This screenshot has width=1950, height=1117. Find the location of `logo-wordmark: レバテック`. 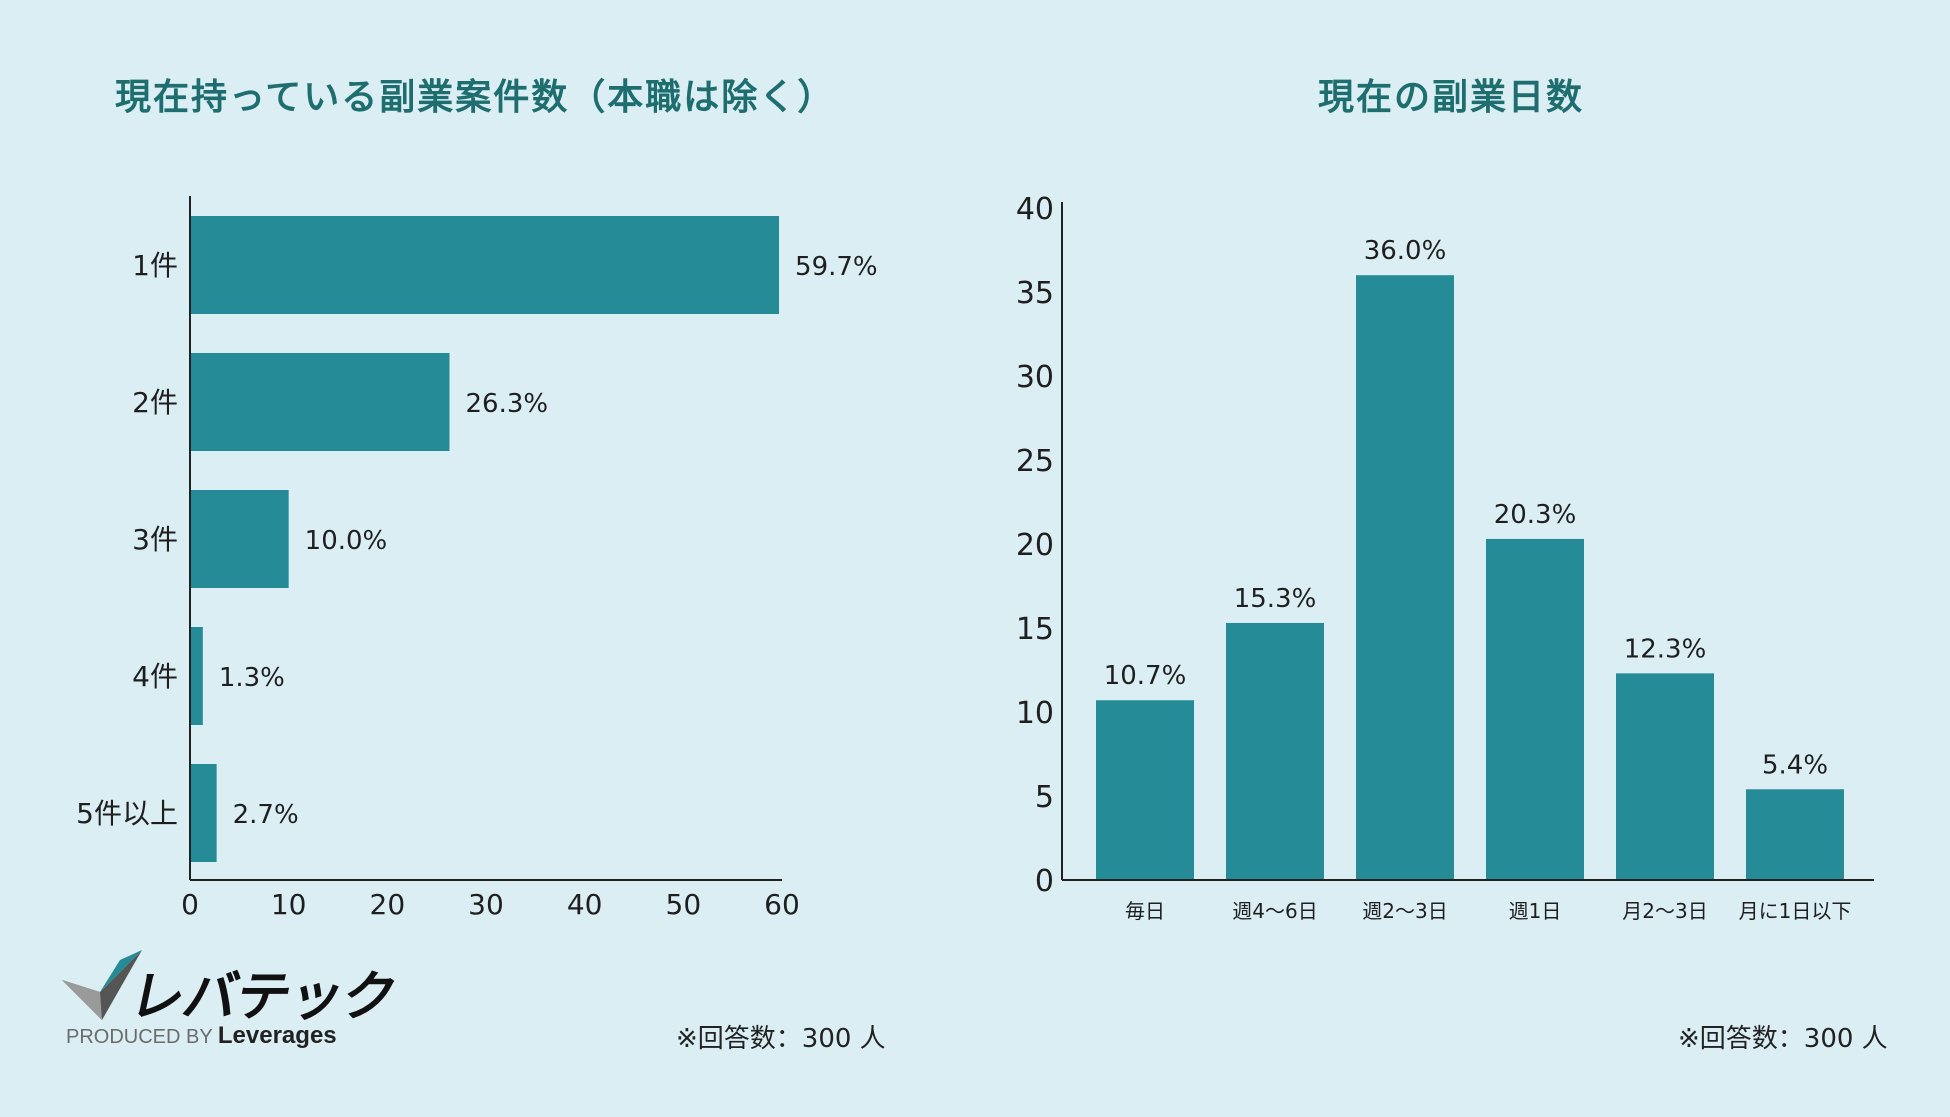

logo-wordmark: レバテック is located at coordinates (263, 996).